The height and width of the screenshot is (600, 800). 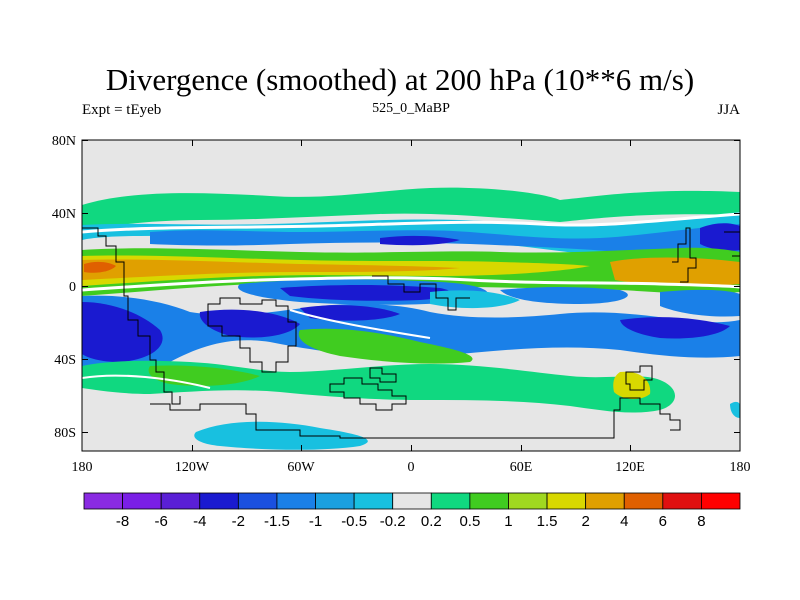 What do you see at coordinates (521, 467) in the screenshot?
I see `x-tick-label: 60E` at bounding box center [521, 467].